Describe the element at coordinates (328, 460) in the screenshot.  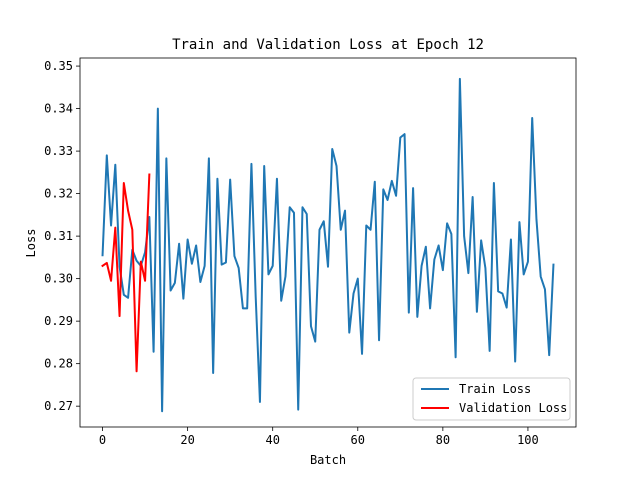
I see `x-axis-label: Batch` at that location.